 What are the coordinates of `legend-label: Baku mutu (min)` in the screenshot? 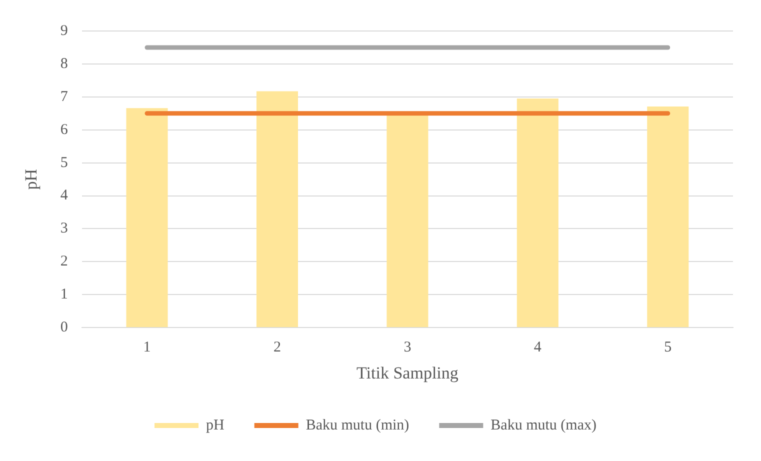 It's located at (358, 425).